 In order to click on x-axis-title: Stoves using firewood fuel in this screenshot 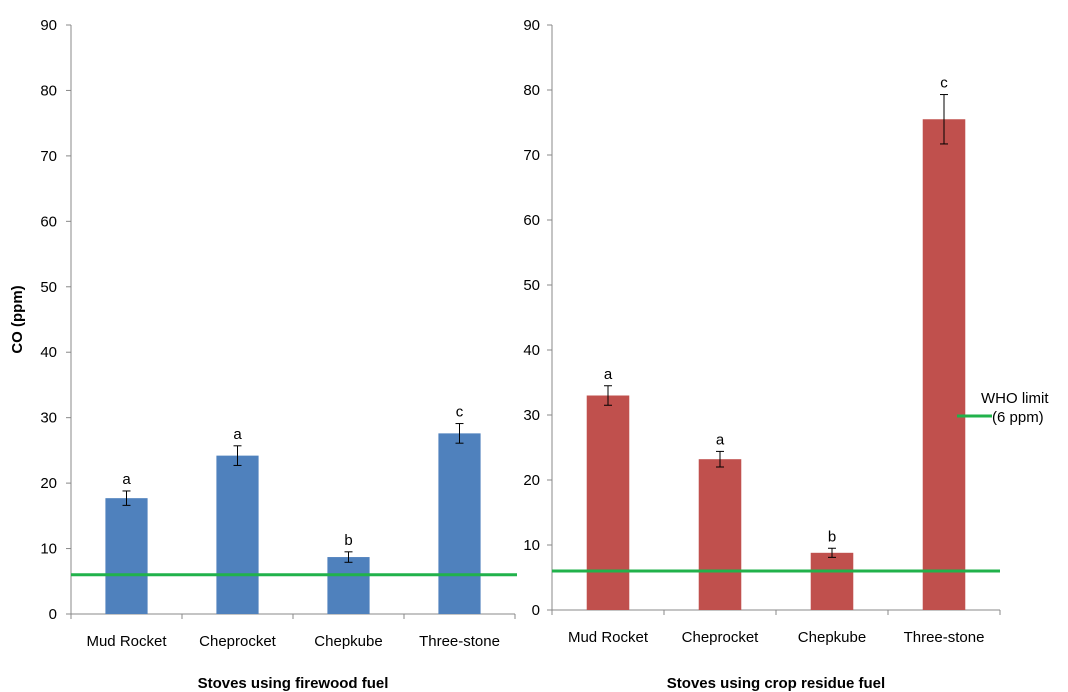, I will do `click(293, 683)`.